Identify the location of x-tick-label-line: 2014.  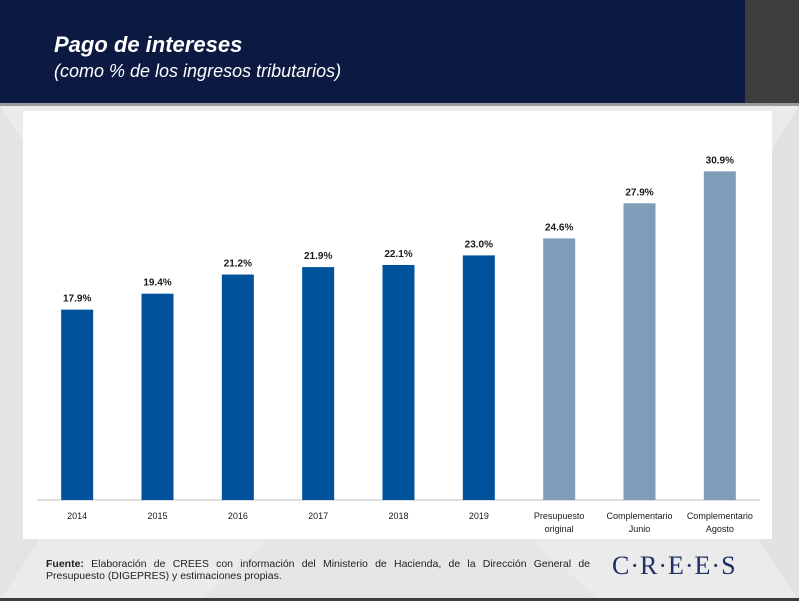
(77, 516).